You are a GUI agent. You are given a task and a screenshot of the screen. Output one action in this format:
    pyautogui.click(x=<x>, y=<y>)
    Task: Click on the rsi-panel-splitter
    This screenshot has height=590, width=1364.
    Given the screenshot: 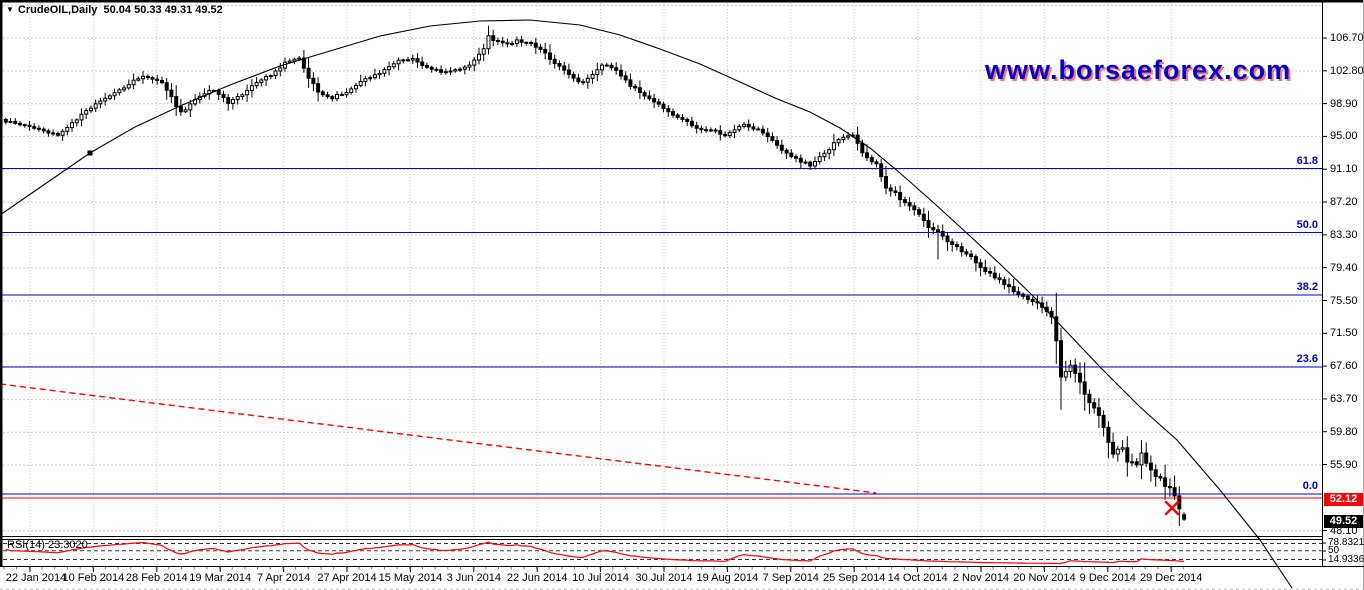 What is the action you would take?
    pyautogui.click(x=662, y=538)
    